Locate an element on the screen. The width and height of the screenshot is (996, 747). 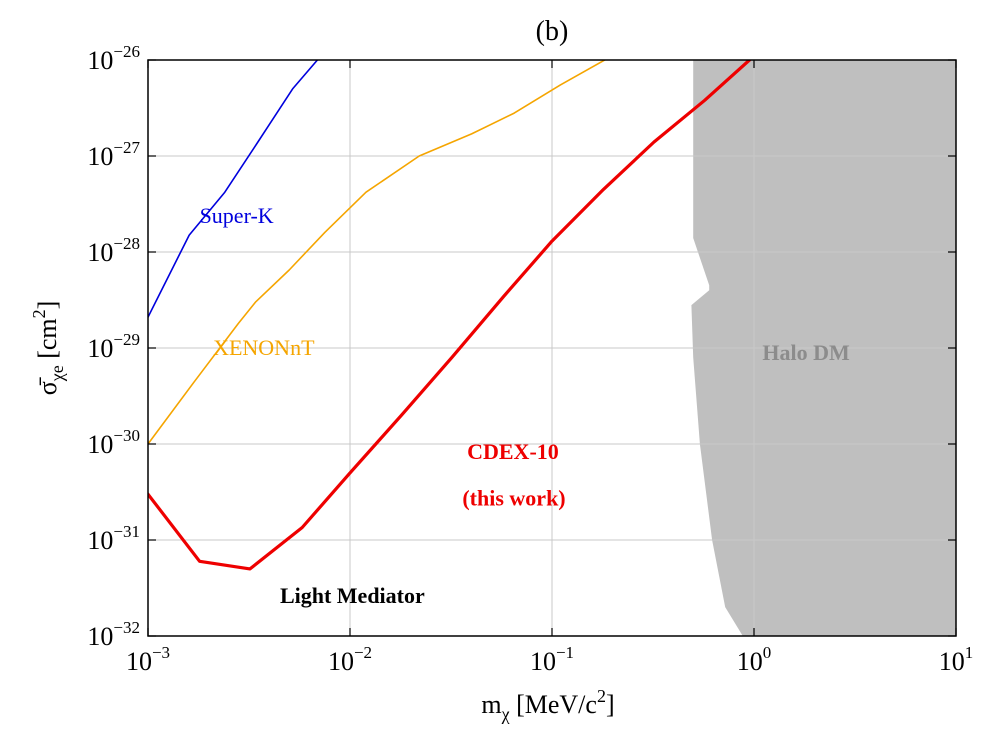
xenonnt-label: XENONnT is located at coordinates (264, 347).